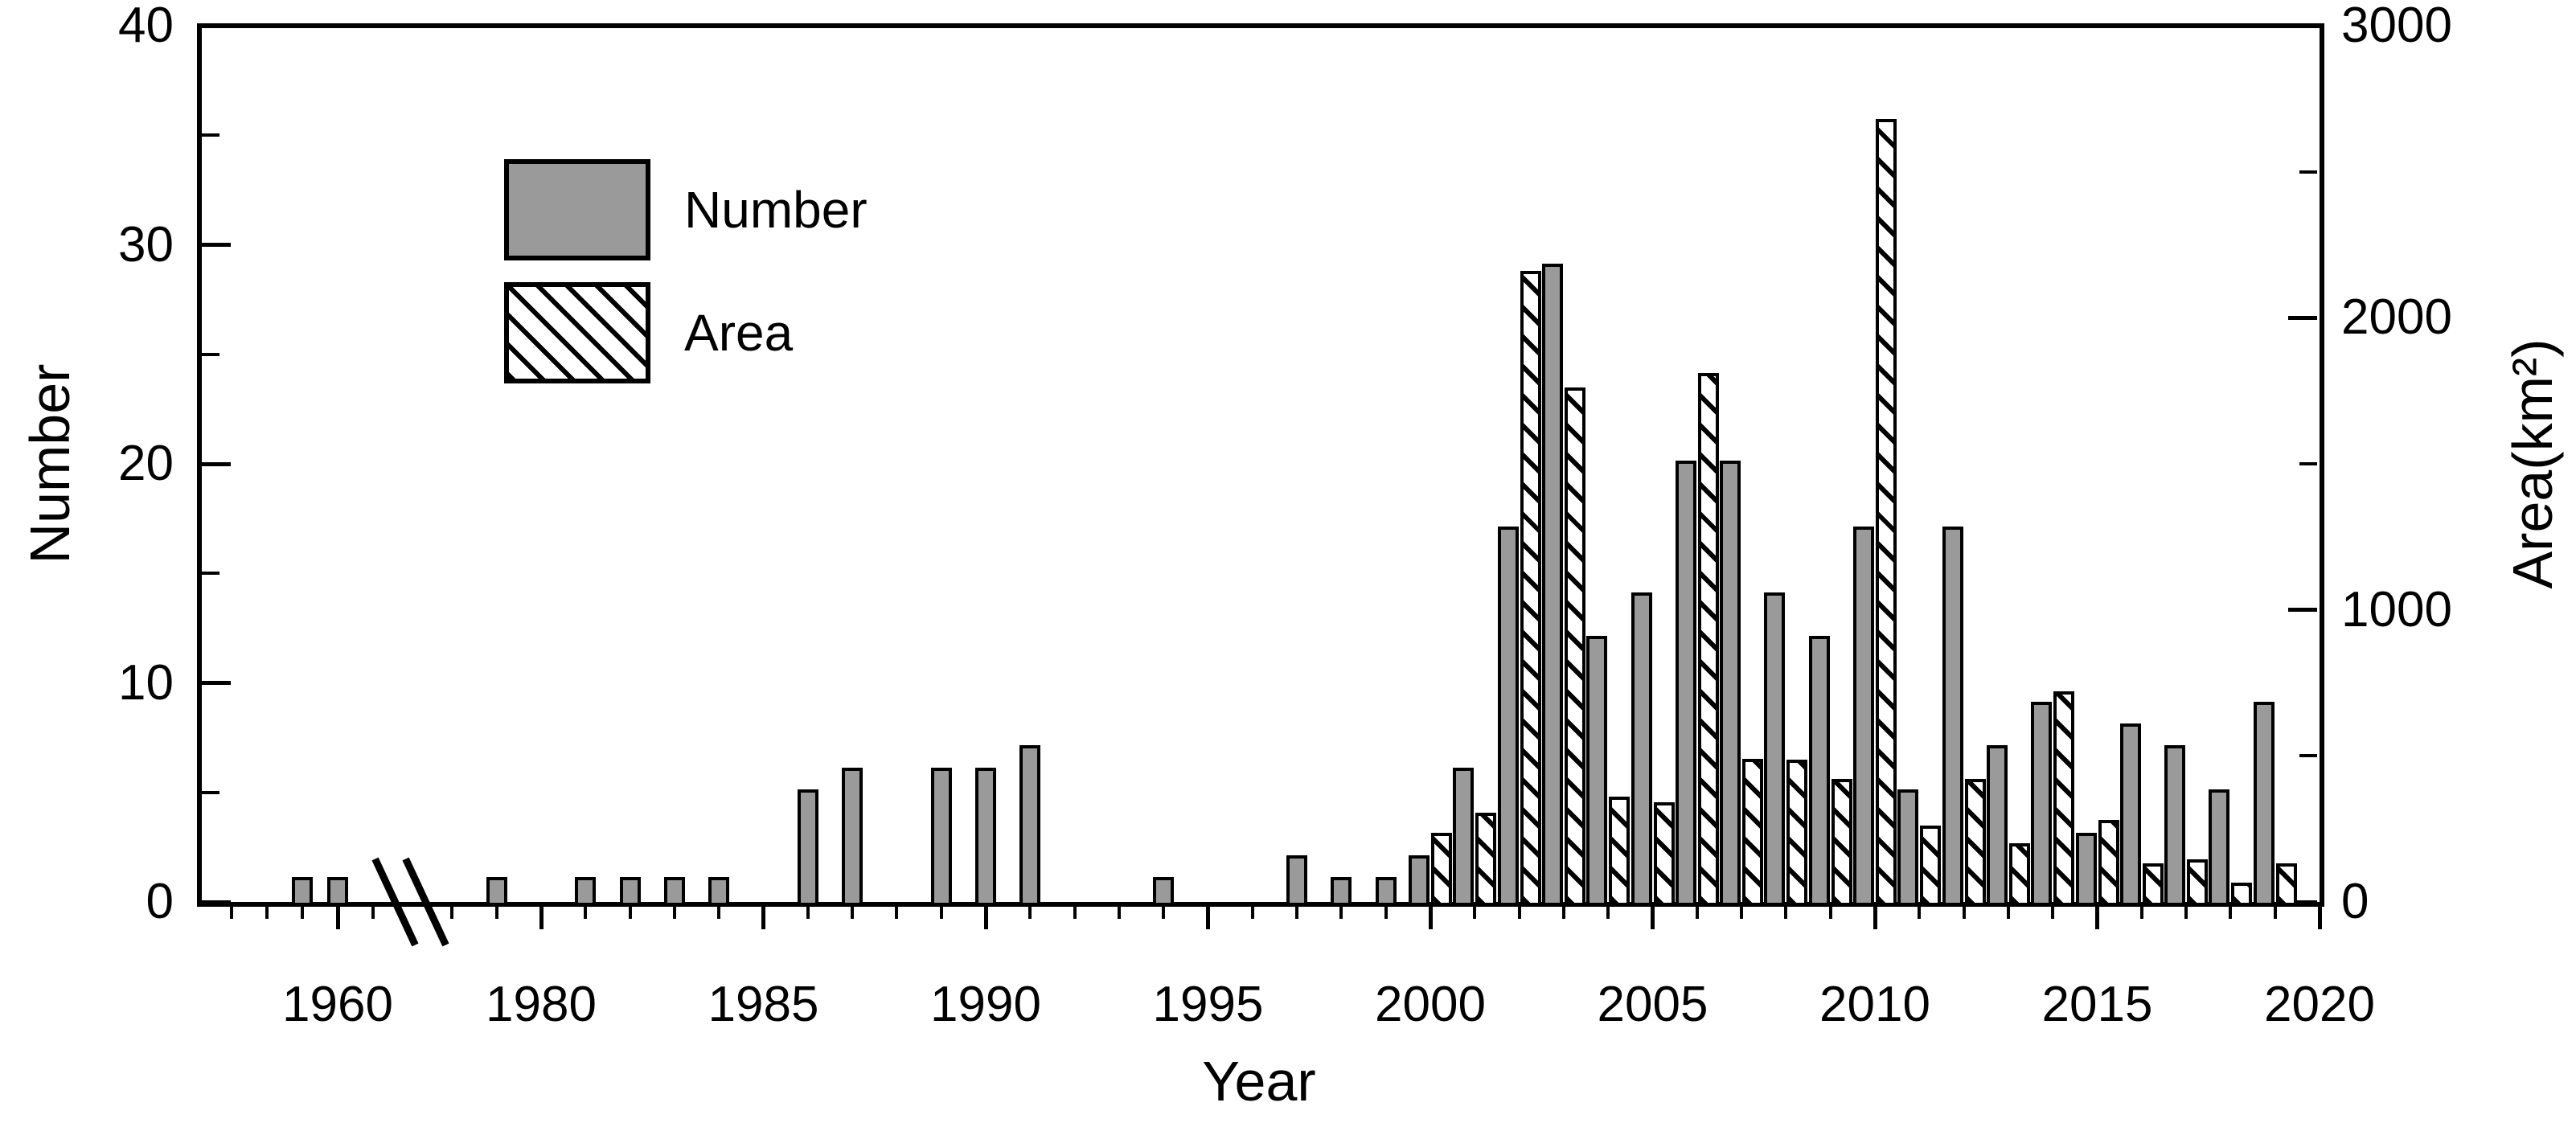  Describe the element at coordinates (764, 1004) in the screenshot. I see `x-tick-label: 1985` at that location.